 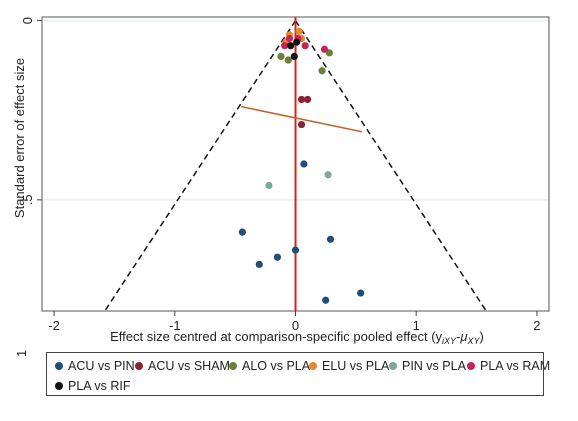 I want to click on regression-line, so click(x=302, y=119).